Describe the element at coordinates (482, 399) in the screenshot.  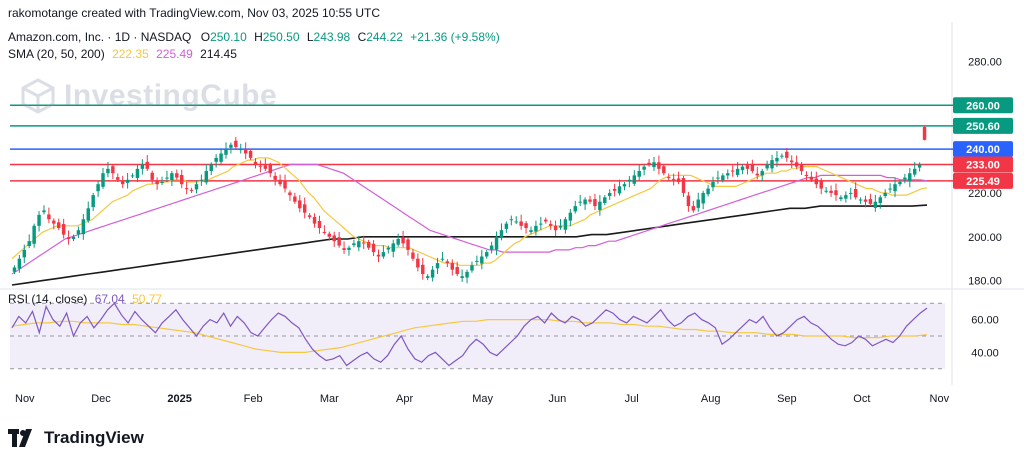
I see `time-tick-label: May` at that location.